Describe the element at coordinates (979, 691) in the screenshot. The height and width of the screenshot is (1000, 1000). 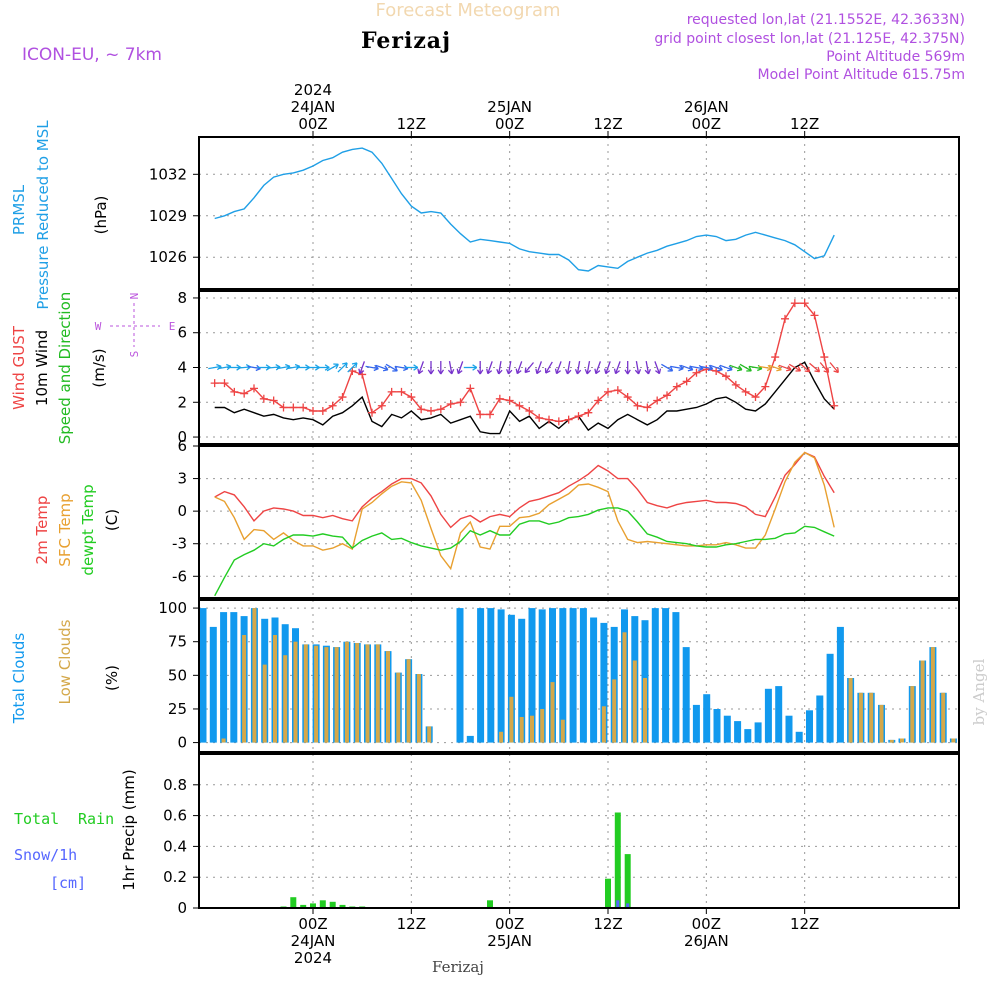
I see `credit-text: by Angel` at that location.